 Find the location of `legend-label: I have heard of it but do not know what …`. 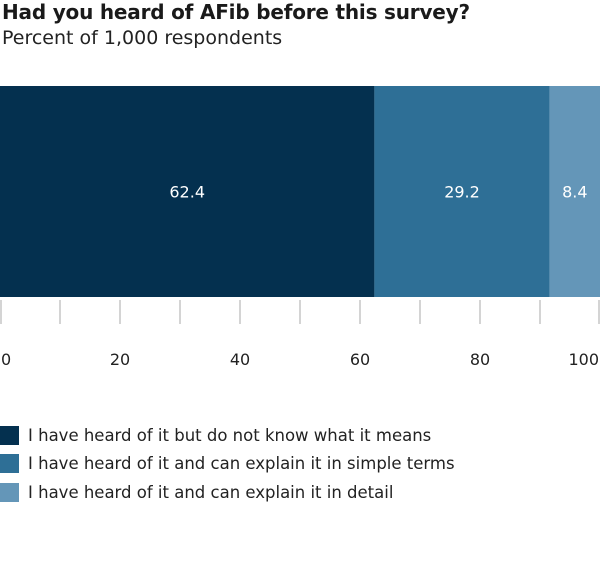

legend-label: I have heard of it but do not know what … is located at coordinates (230, 435).